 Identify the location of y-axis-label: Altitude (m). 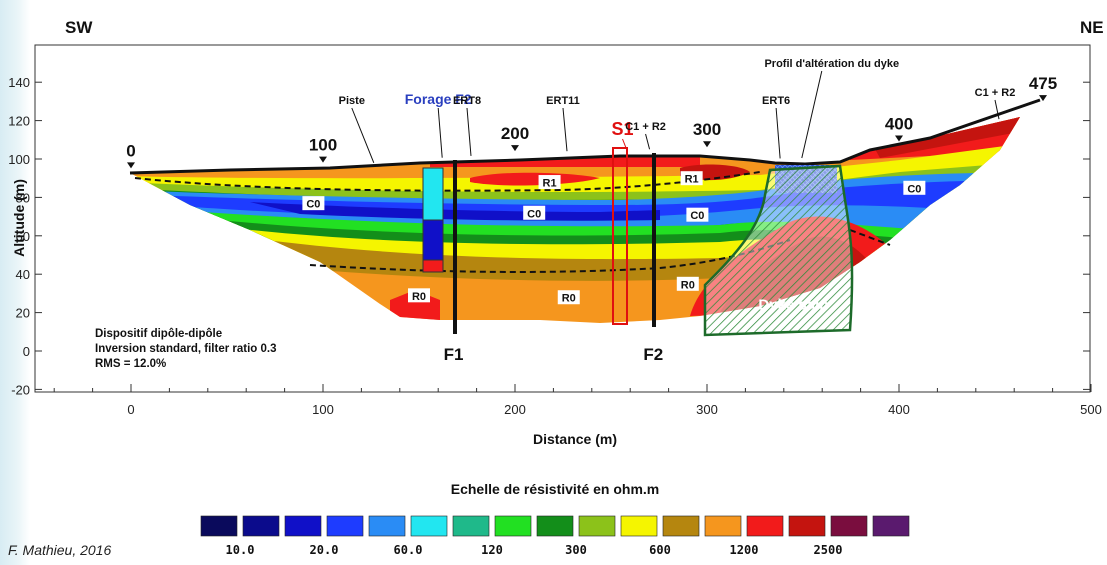
(19, 218).